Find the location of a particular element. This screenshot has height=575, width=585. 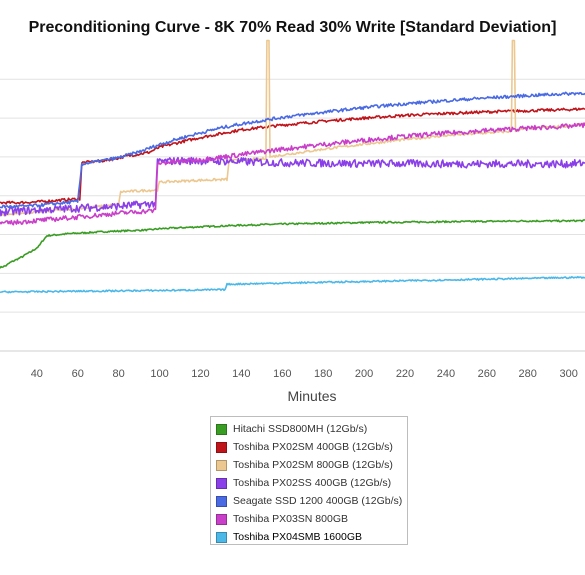

legend-label: Toshiba PX02SM 800GB (12Gb/s) is located at coordinates (313, 465).